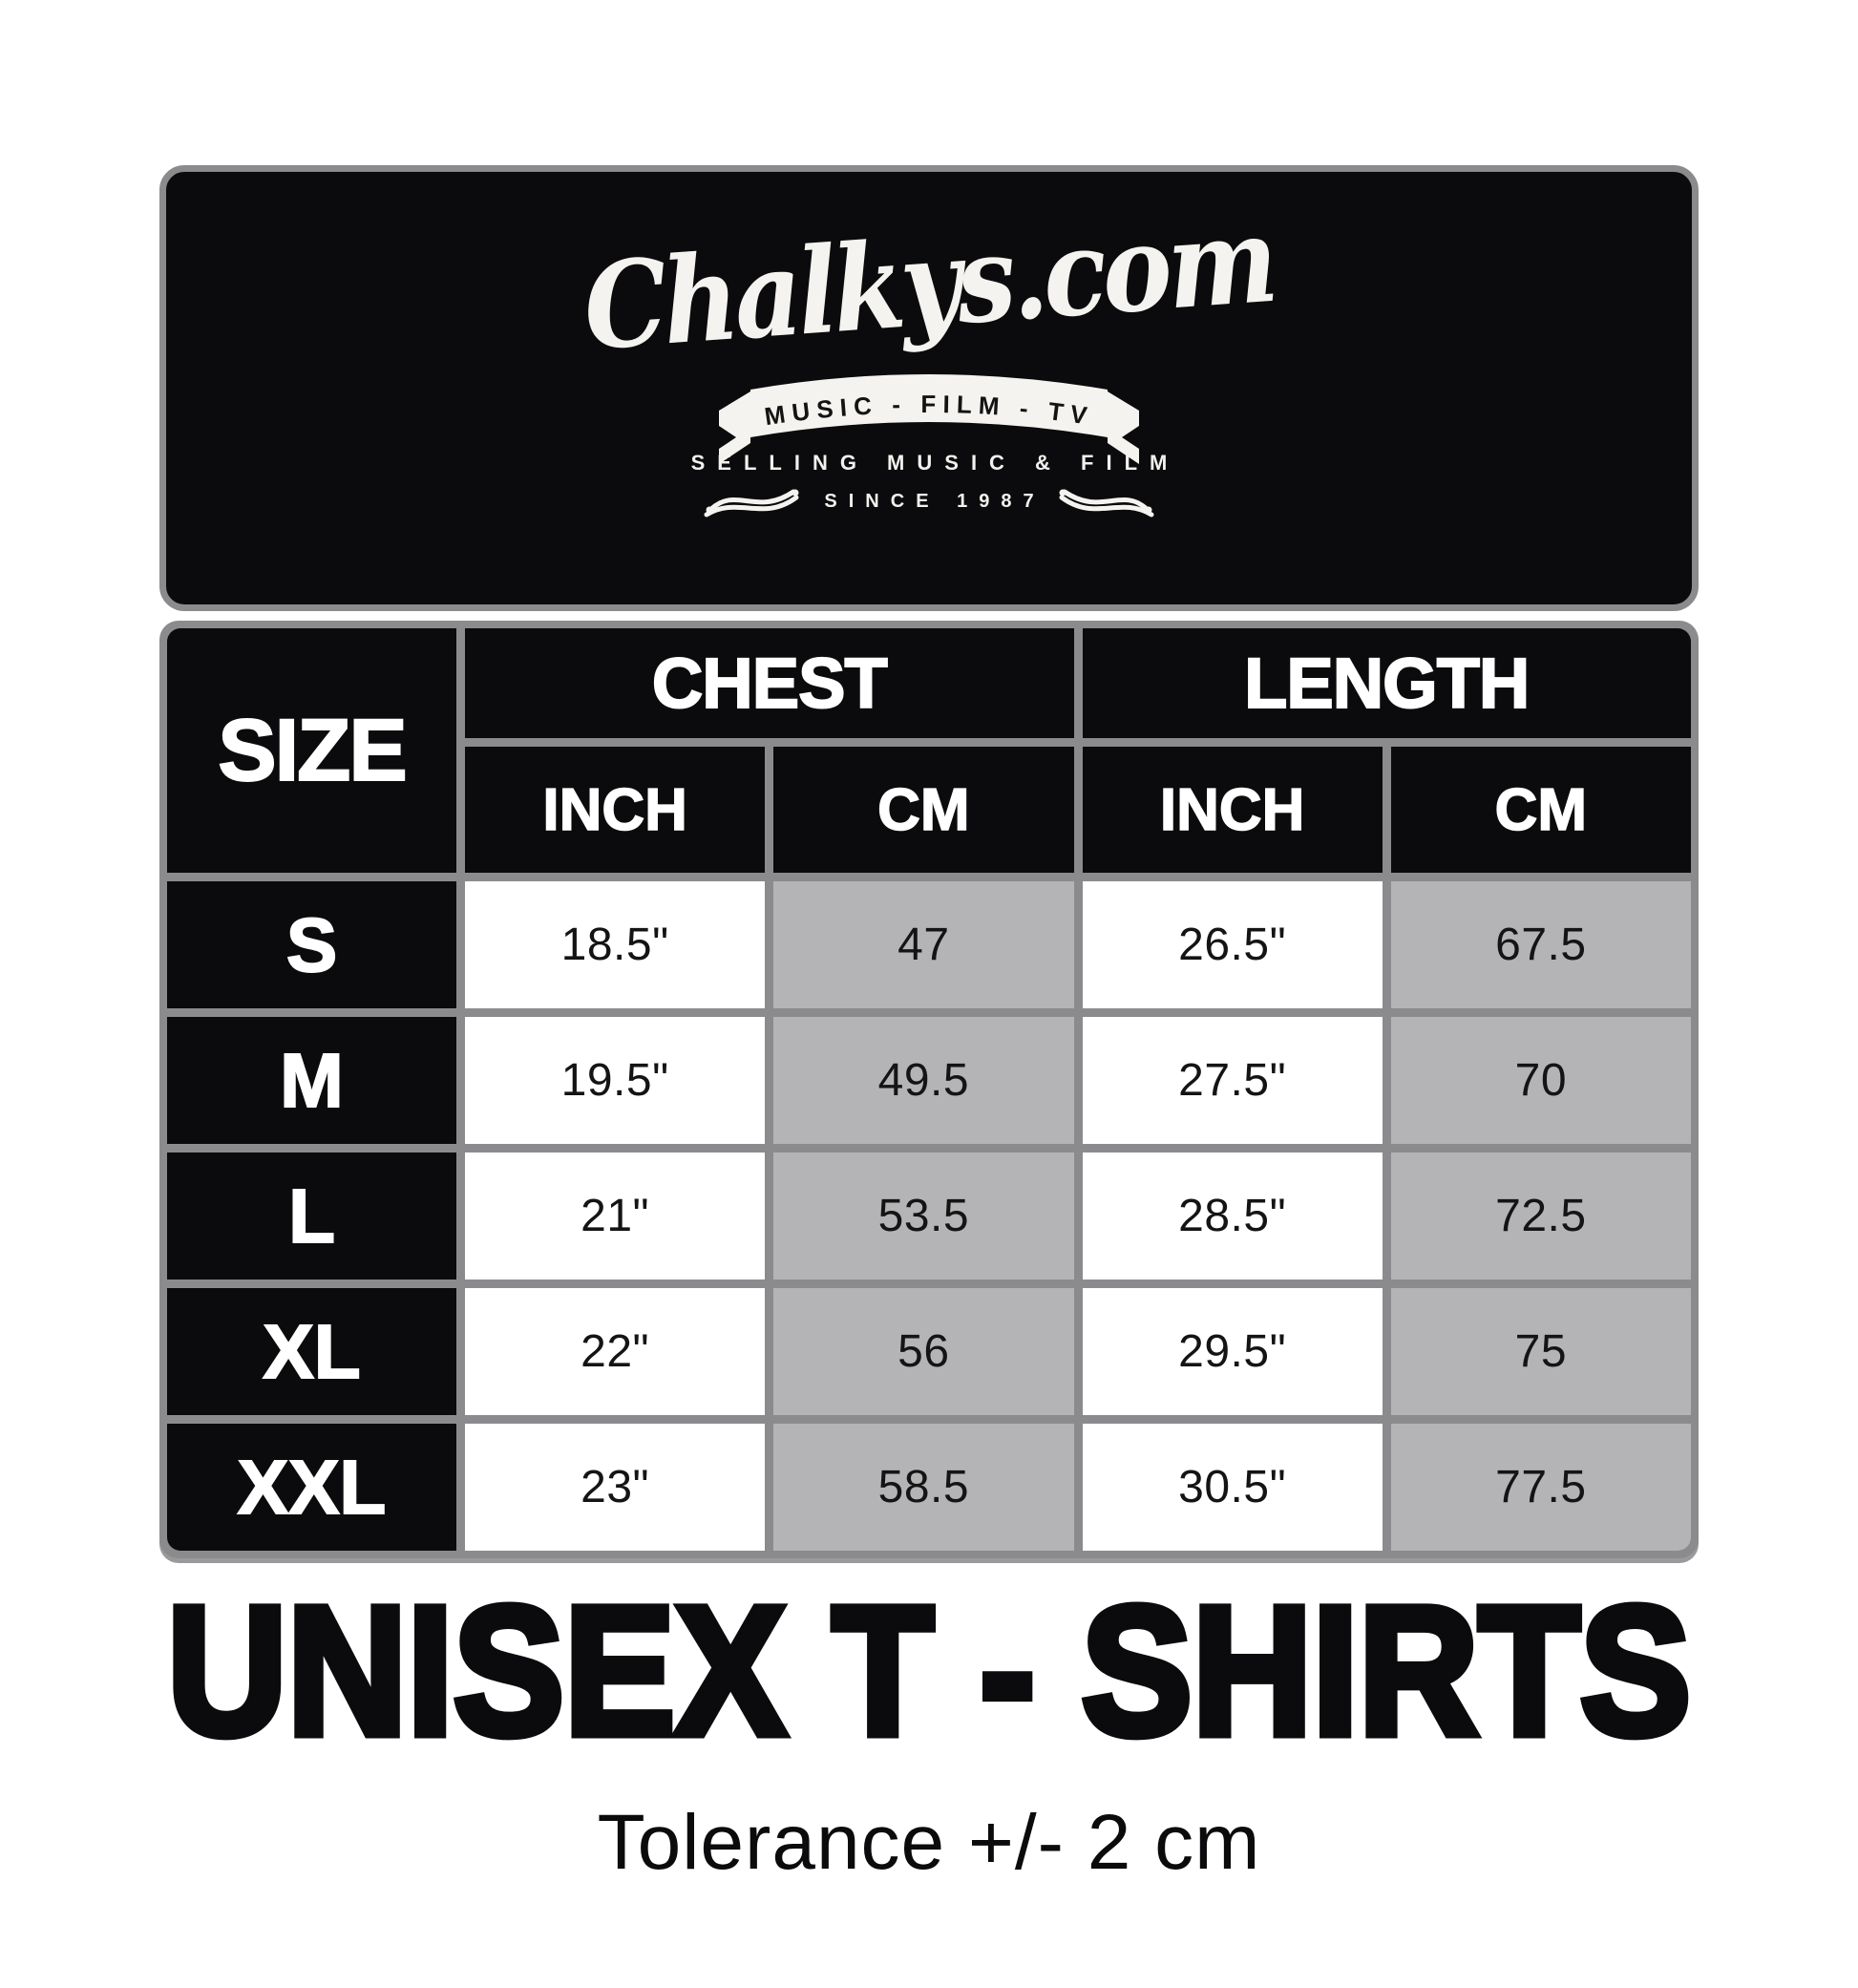  Describe the element at coordinates (615, 945) in the screenshot. I see `chest-inch-value: 18.5"` at that location.